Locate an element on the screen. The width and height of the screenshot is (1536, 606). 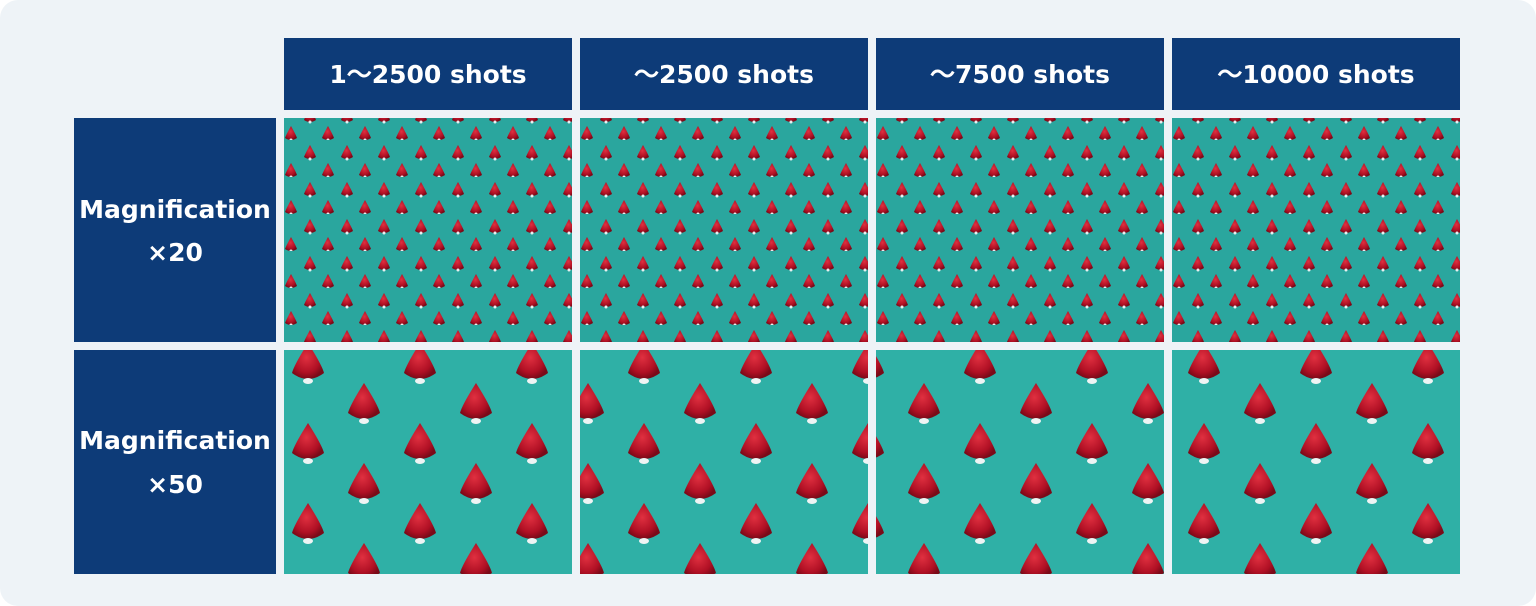
row-scale: ×50 is located at coordinates (175, 484).